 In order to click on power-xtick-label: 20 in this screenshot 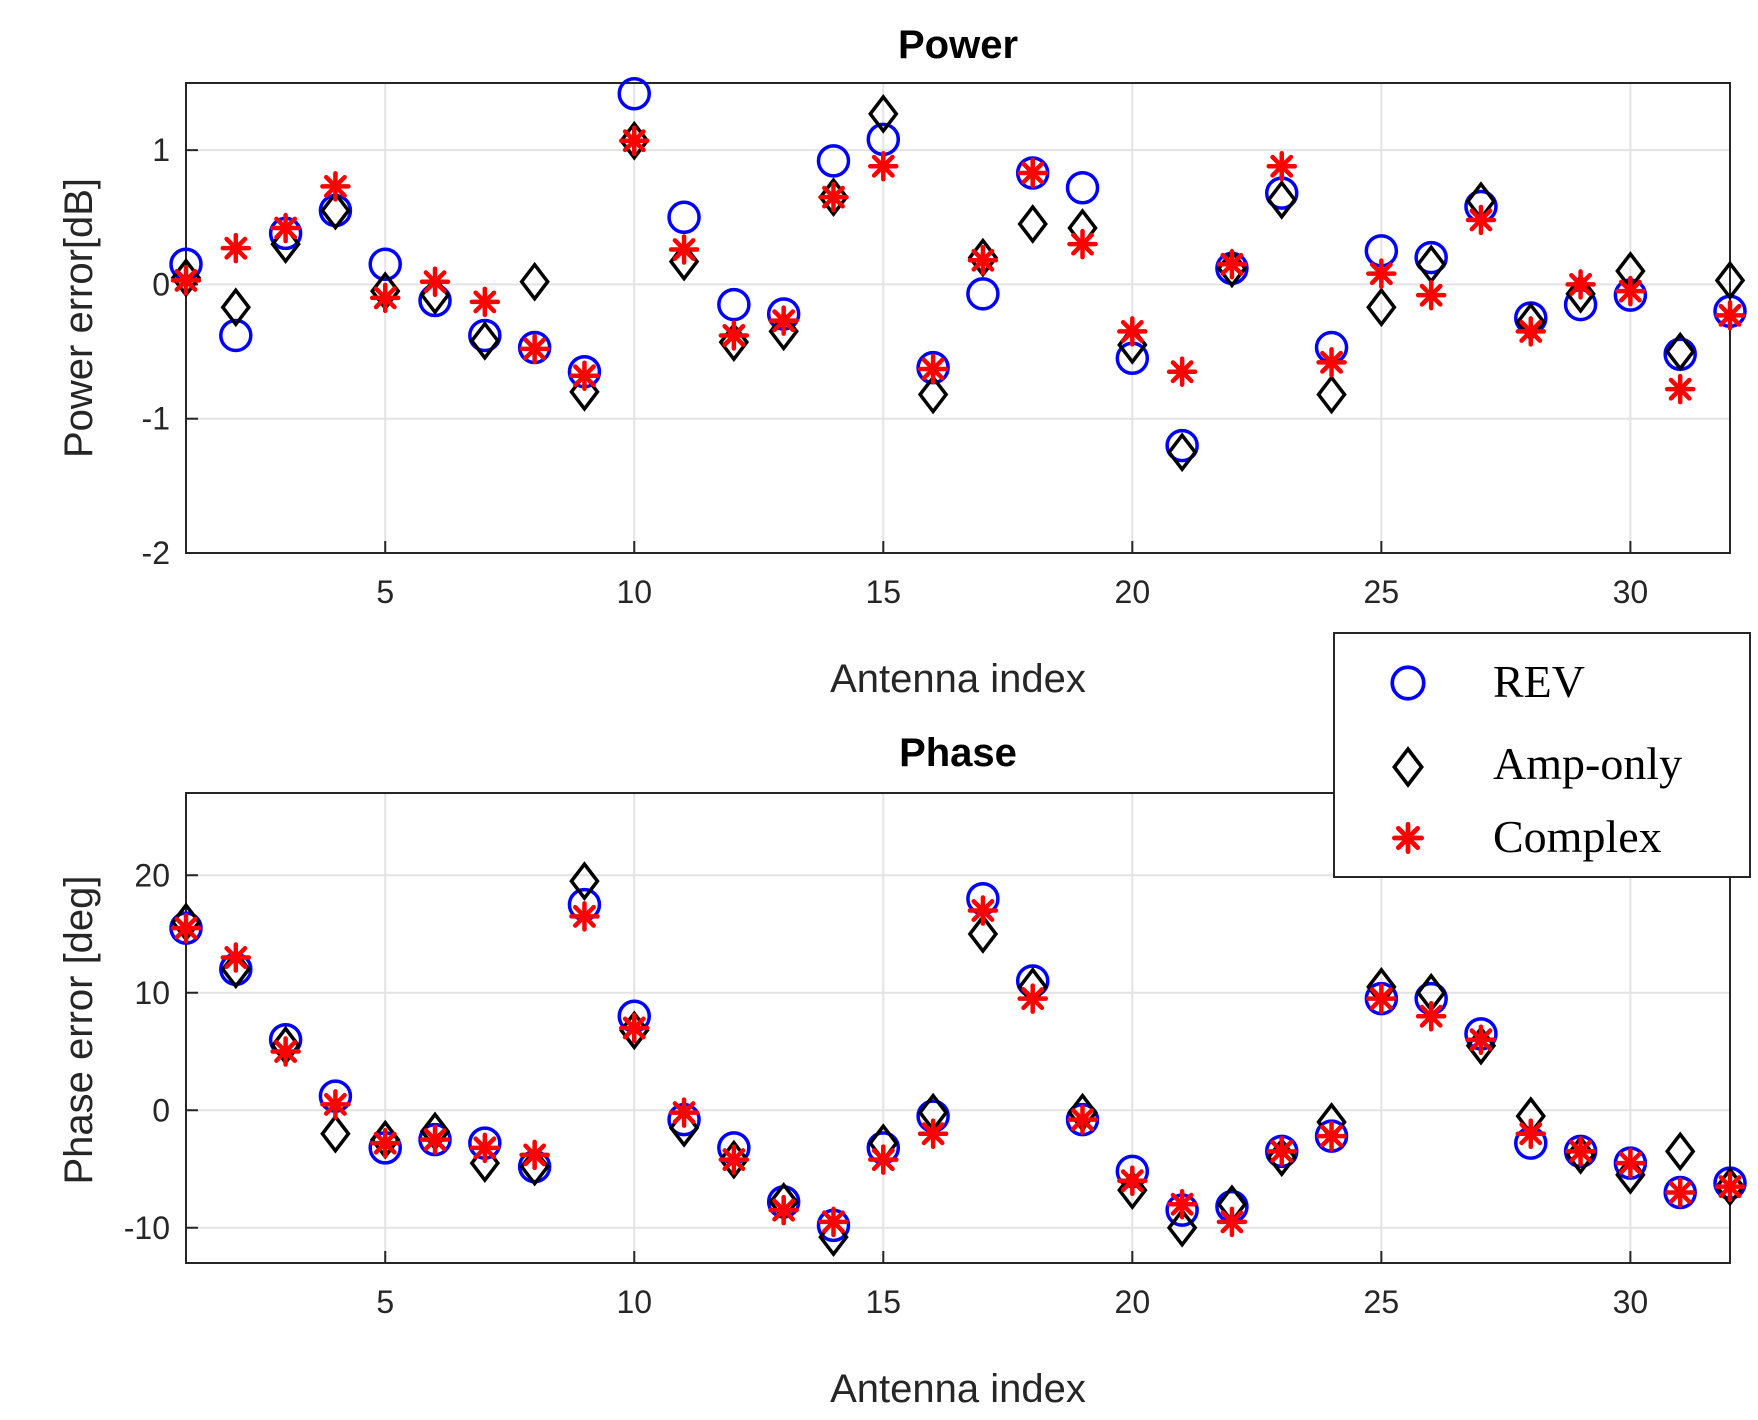, I will do `click(1133, 592)`.